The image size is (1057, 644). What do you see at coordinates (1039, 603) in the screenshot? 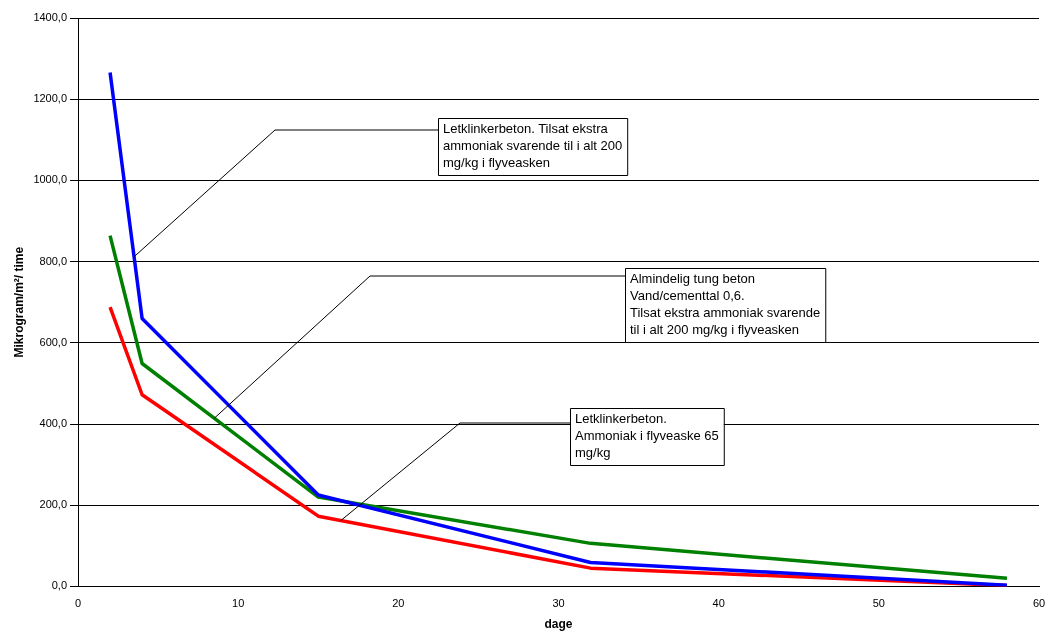
I see `x-tick-label: 60` at bounding box center [1039, 603].